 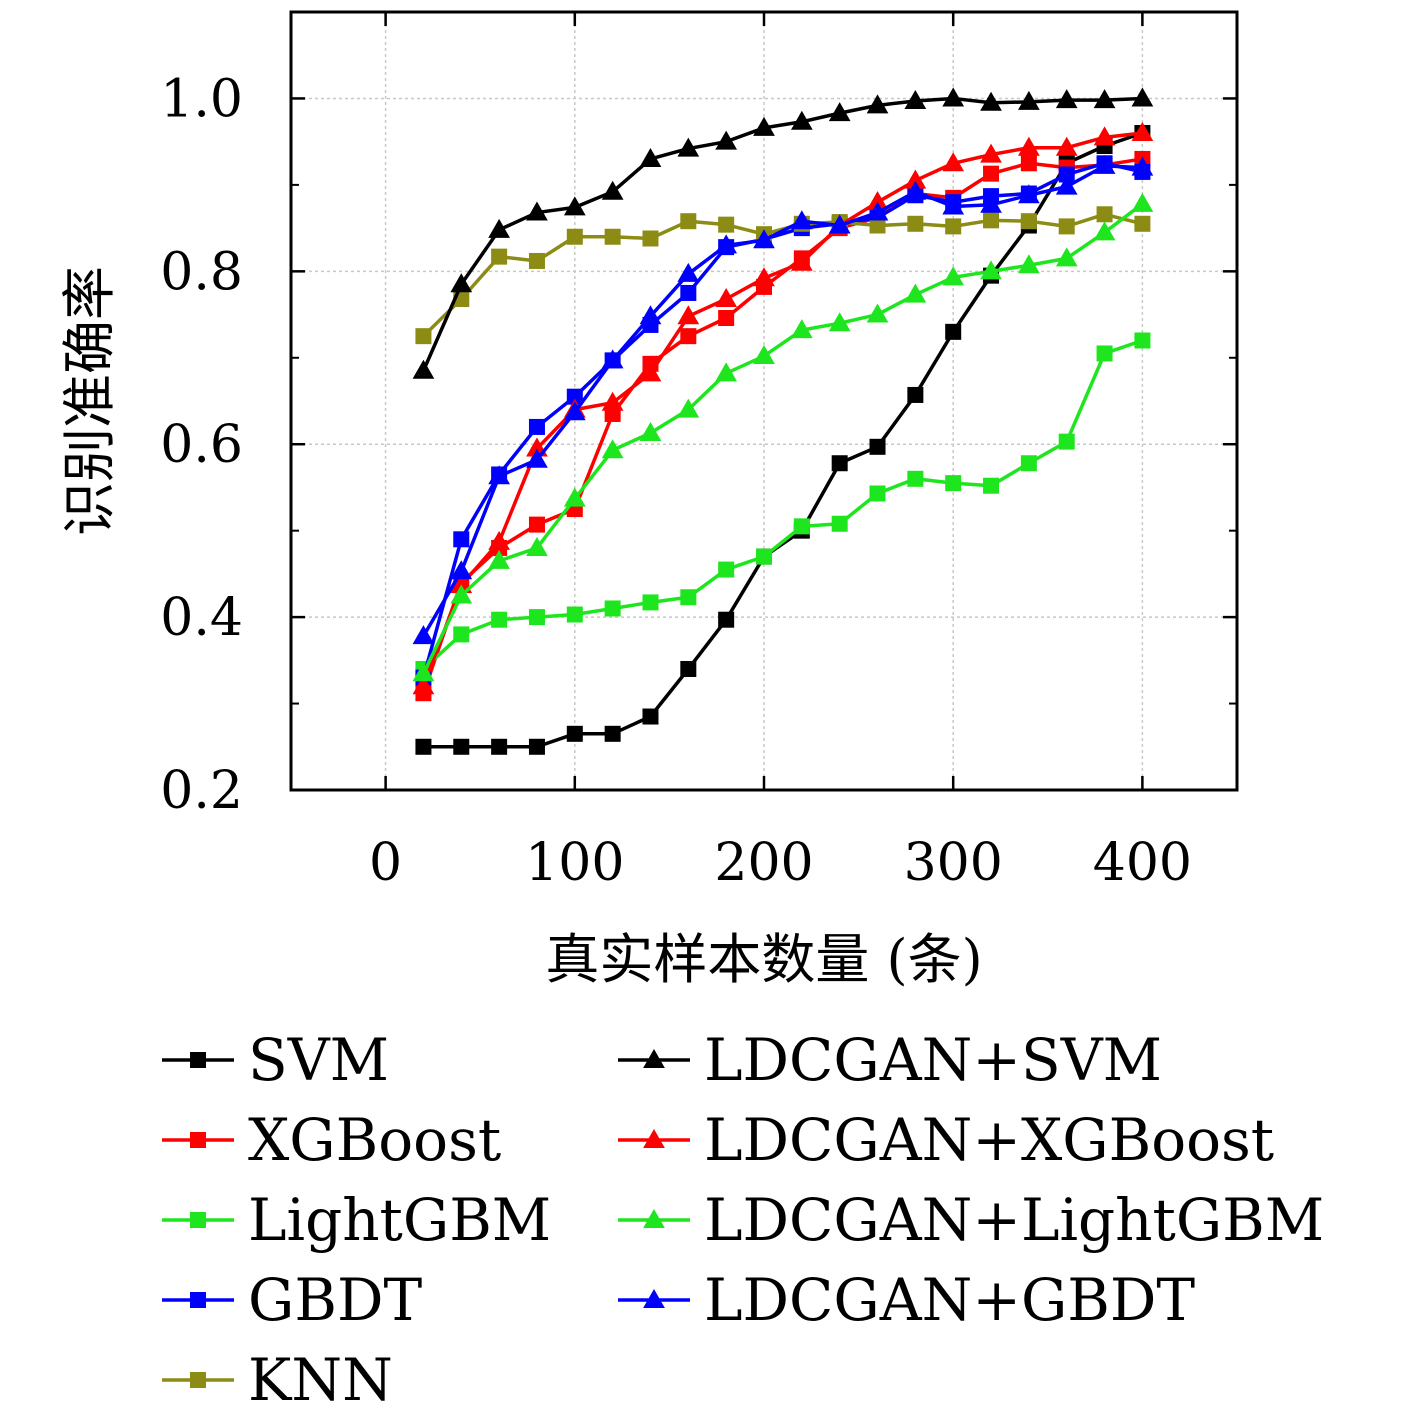 I want to click on y-tick-label: 1.0, so click(x=201, y=99).